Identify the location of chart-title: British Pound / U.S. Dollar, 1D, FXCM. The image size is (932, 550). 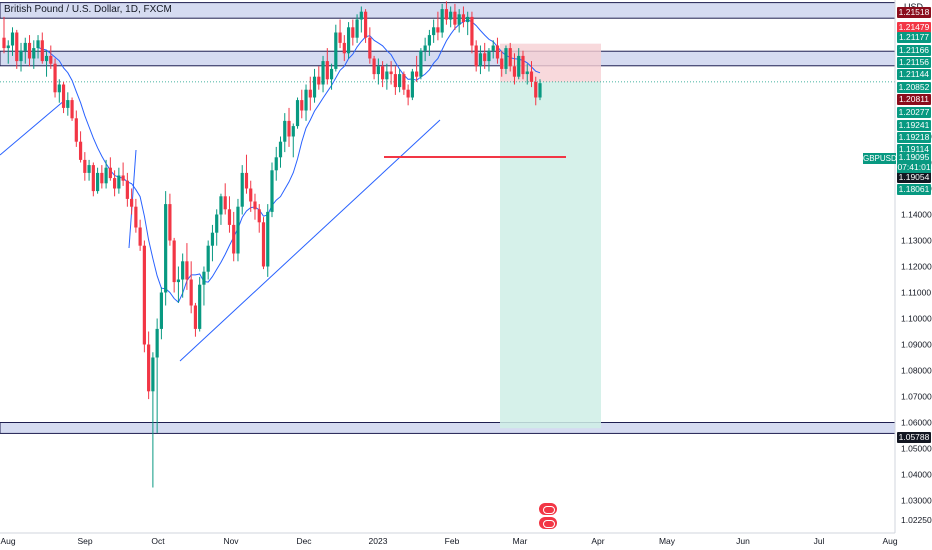
(88, 9).